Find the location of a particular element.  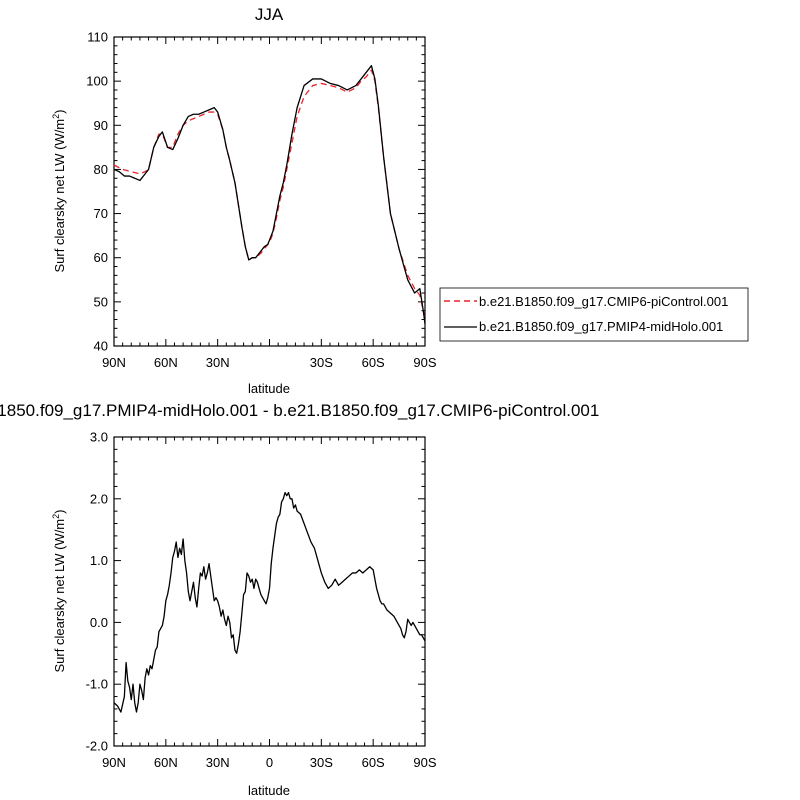

y-tick-label: -2.0 is located at coordinates (97, 746).